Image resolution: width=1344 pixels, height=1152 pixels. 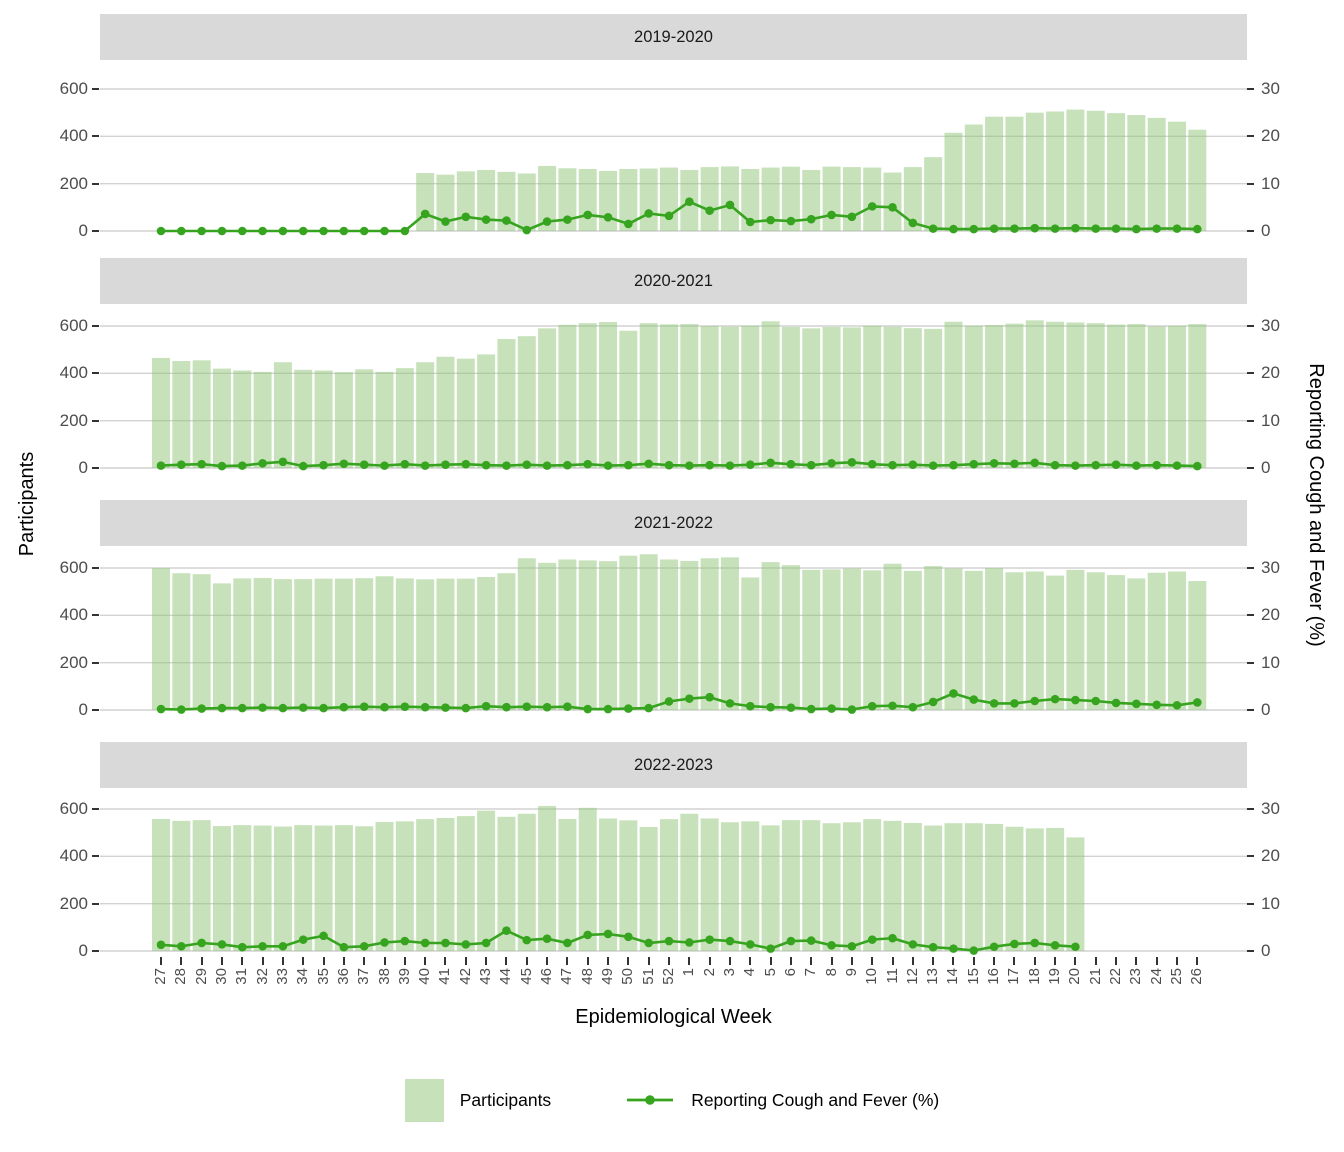 What do you see at coordinates (262, 976) in the screenshot?
I see `x-axis-tick-label: 32` at bounding box center [262, 976].